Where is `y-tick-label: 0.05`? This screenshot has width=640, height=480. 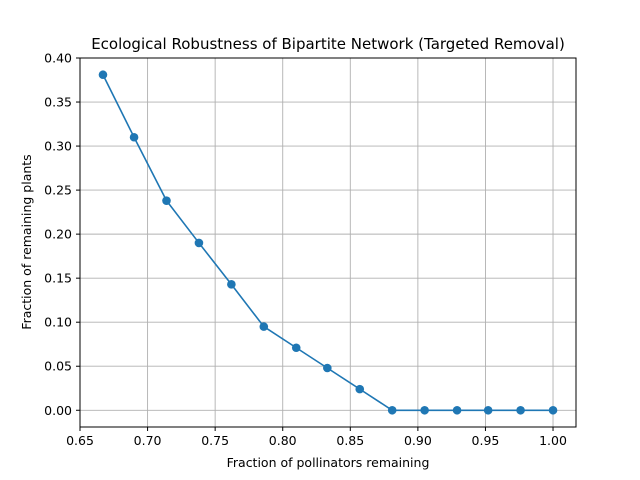 y-tick-label: 0.05 is located at coordinates (58, 366).